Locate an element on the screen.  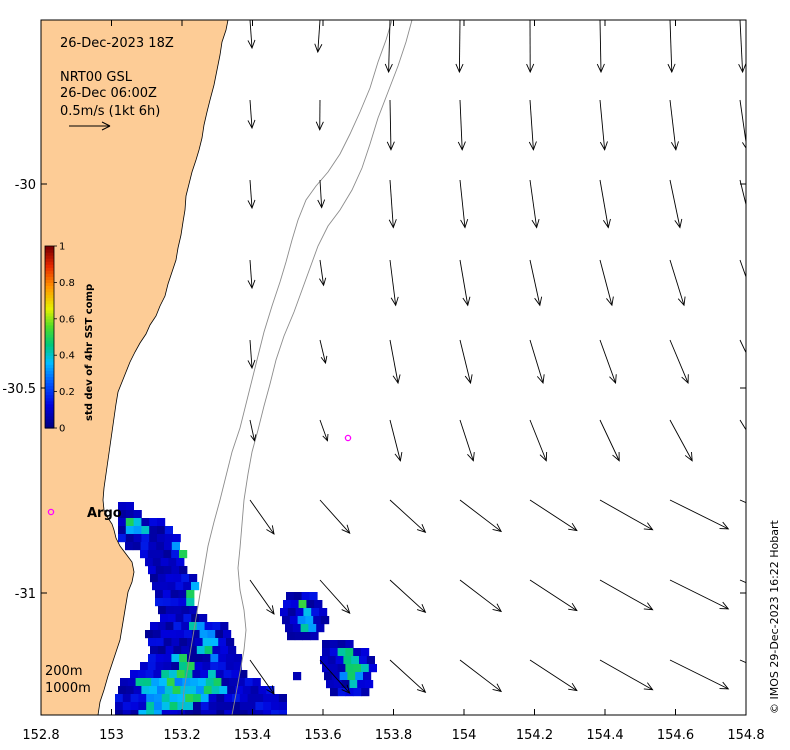
argo-float-marker is located at coordinates (348, 438).